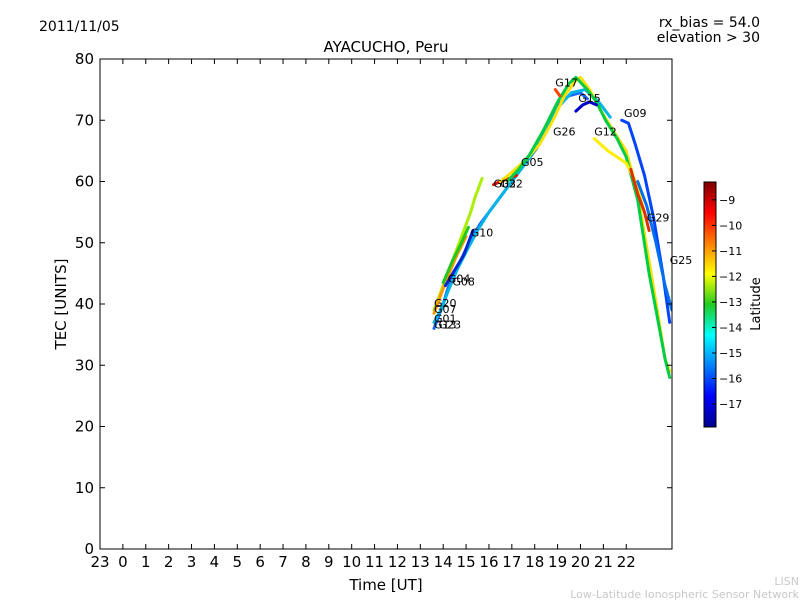 The height and width of the screenshot is (600, 800). What do you see at coordinates (169, 562) in the screenshot?
I see `x-tick-label: 2` at bounding box center [169, 562].